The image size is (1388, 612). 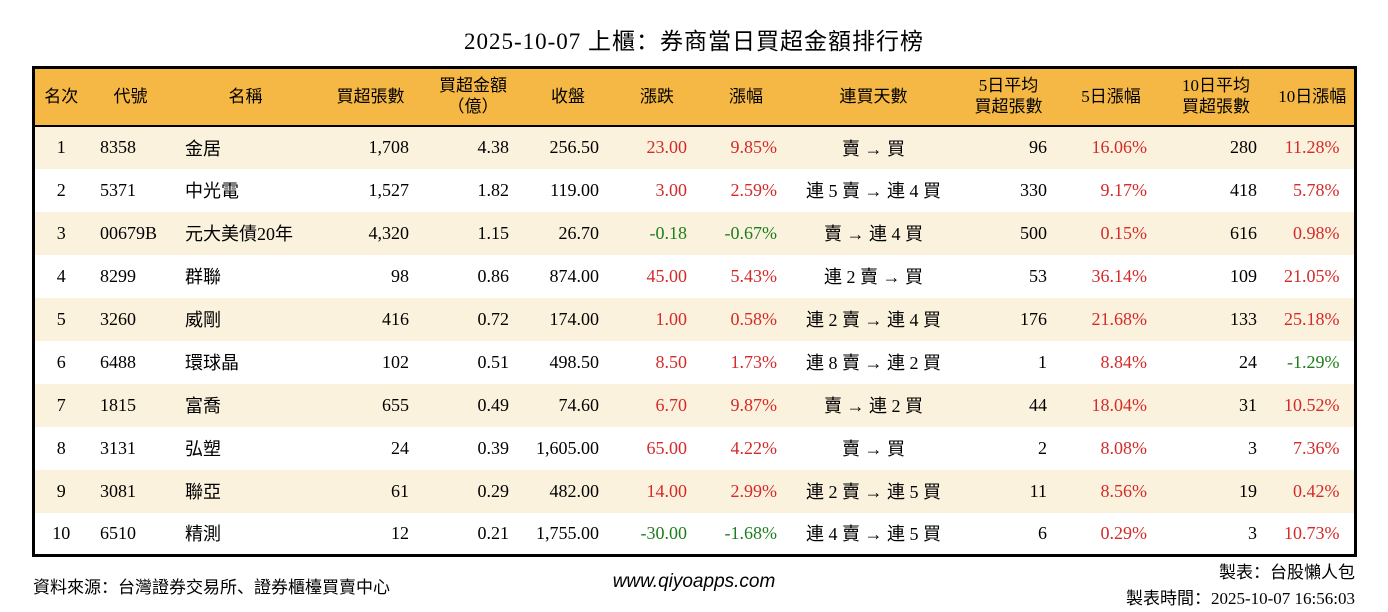 I want to click on table-cell: 44, so click(x=1038, y=404).